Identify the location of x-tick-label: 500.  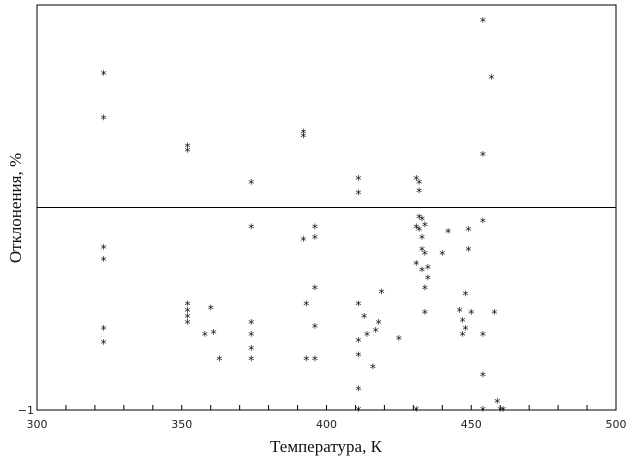
(616, 424).